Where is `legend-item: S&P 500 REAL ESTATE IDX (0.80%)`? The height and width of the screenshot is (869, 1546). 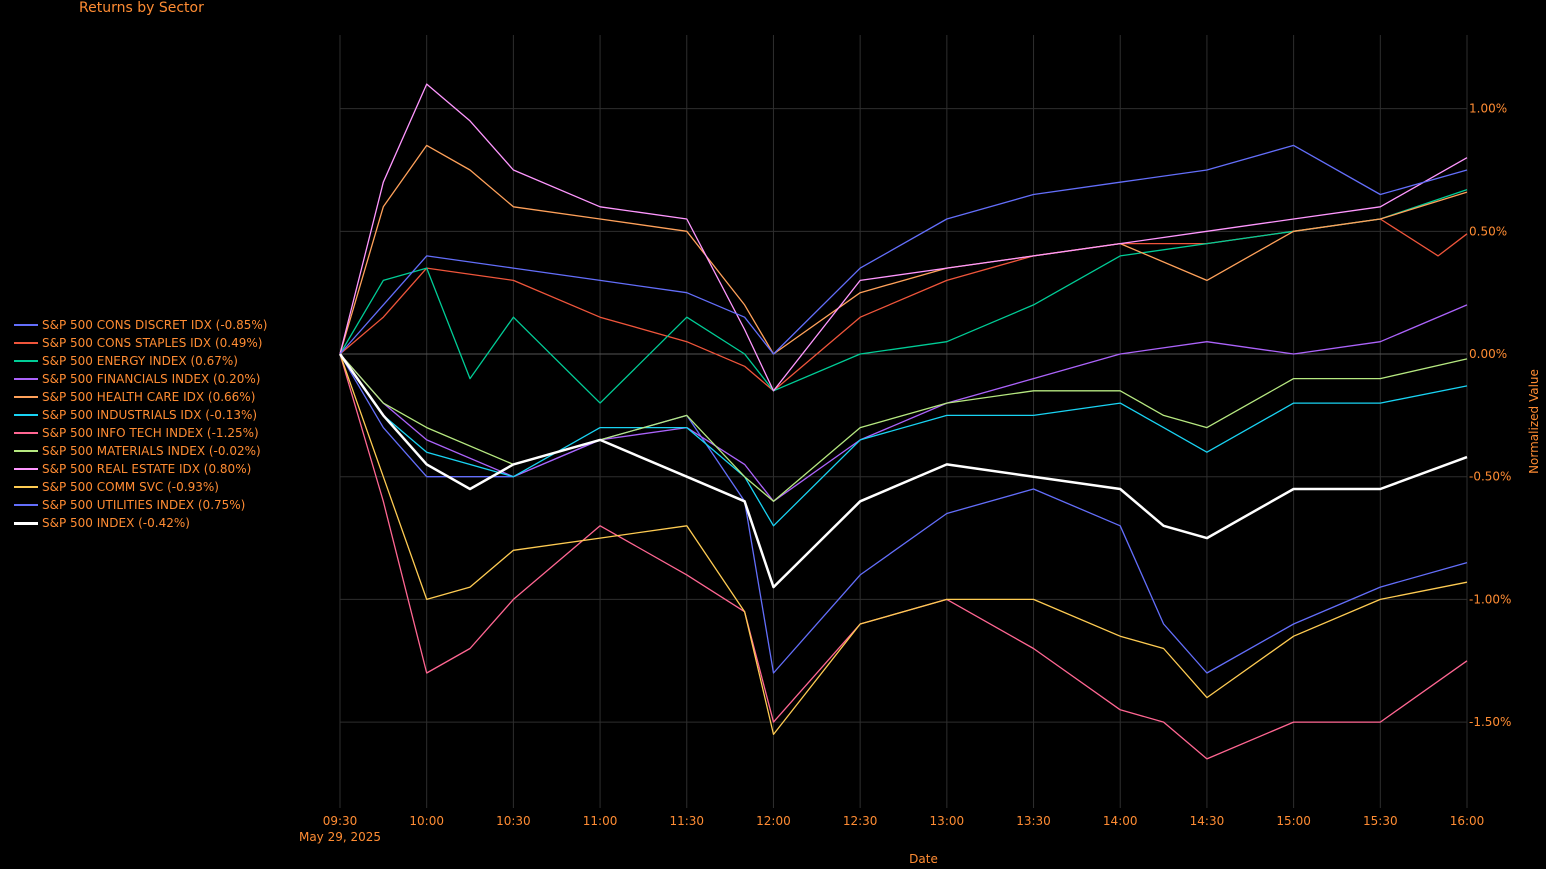 legend-item: S&P 500 REAL ESTATE IDX (0.80%) is located at coordinates (140, 469).